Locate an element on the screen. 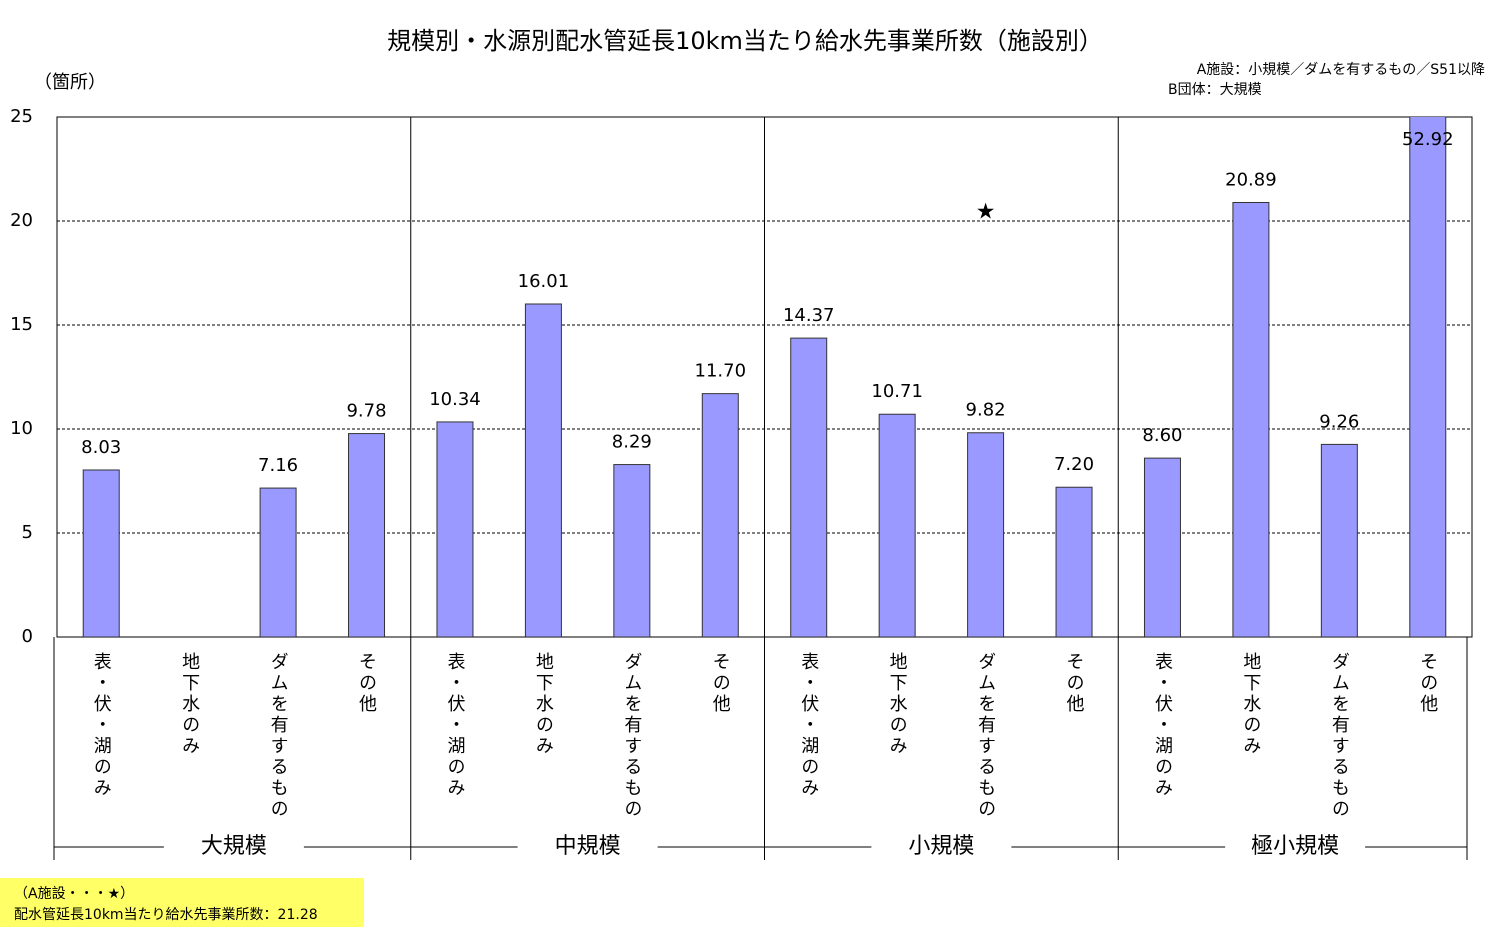 This screenshot has width=1500, height=927. value-label: 20.89 is located at coordinates (1251, 179).